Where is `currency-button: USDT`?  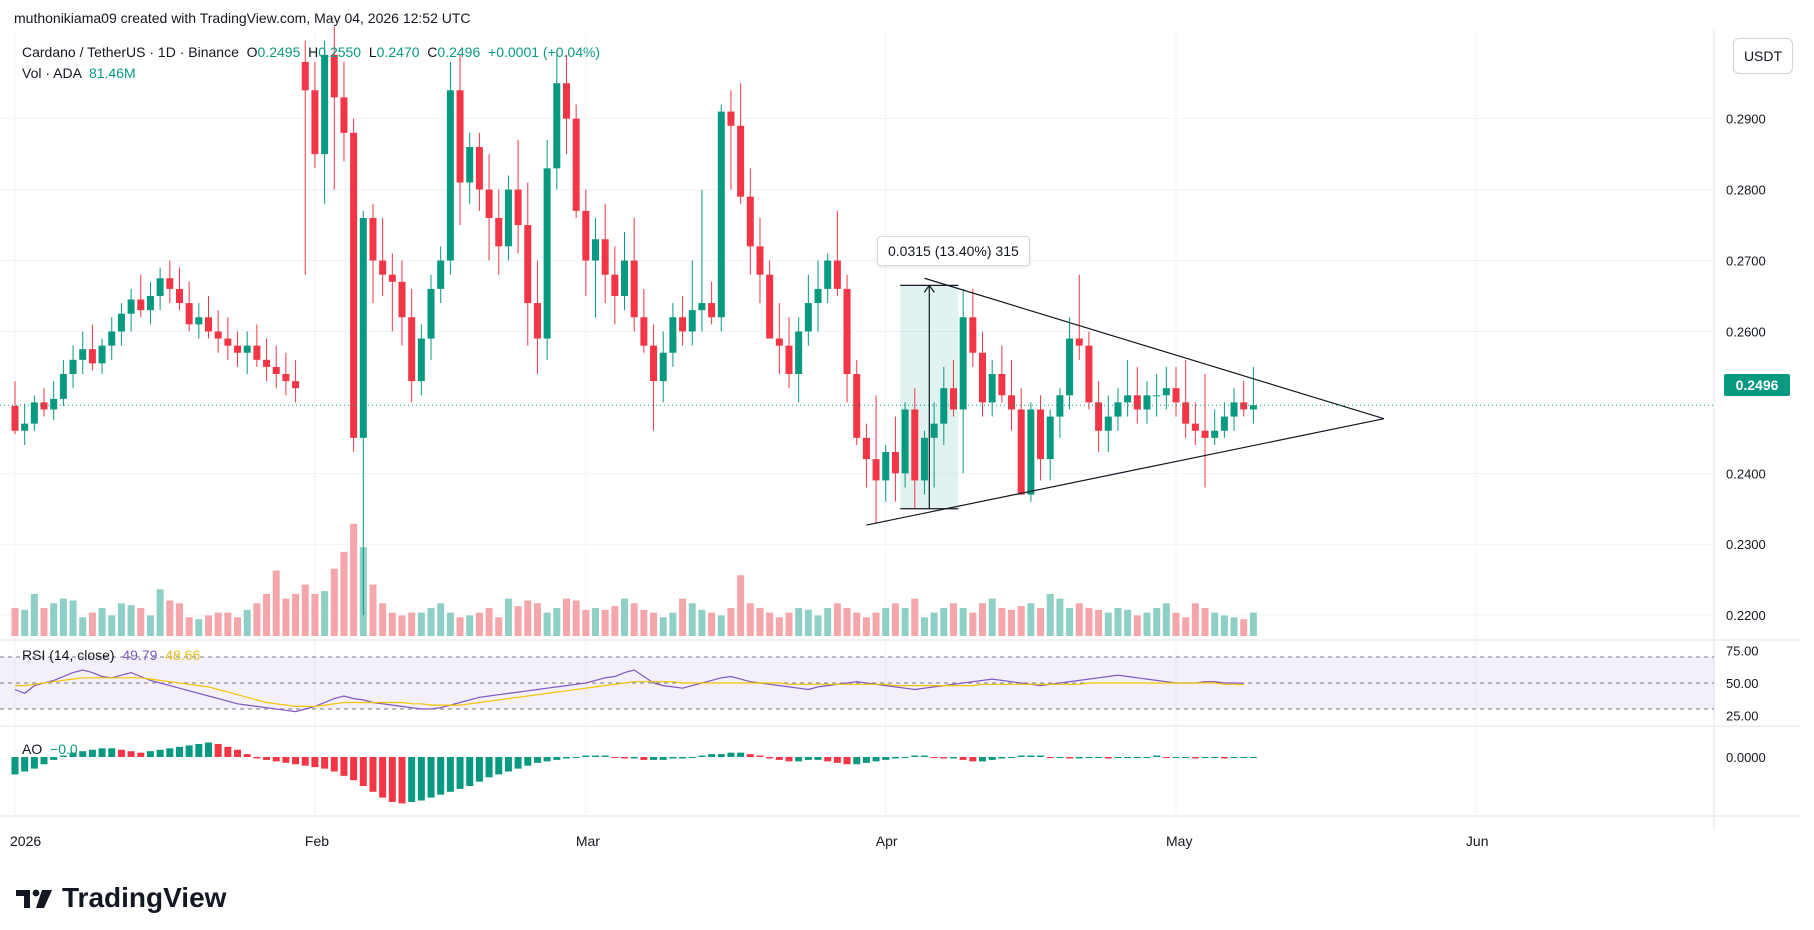
currency-button: USDT is located at coordinates (1763, 56).